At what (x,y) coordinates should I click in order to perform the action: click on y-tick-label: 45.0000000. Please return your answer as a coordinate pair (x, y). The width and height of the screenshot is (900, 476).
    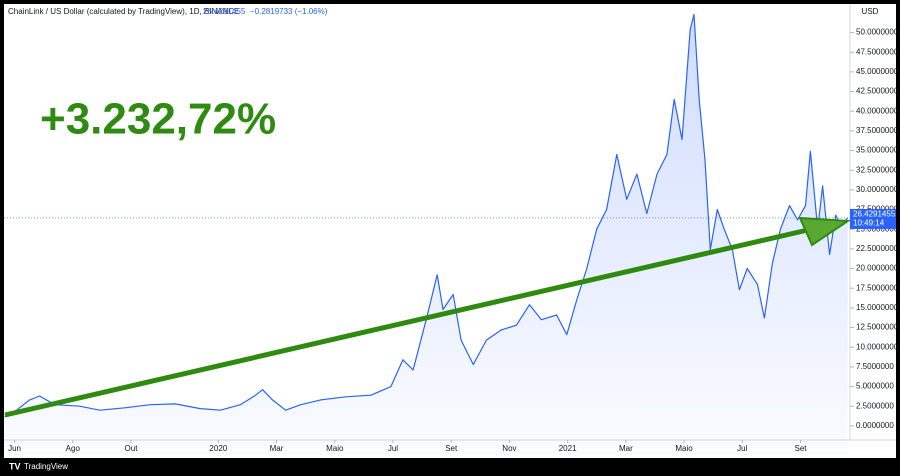
    Looking at the image, I should click on (877, 71).